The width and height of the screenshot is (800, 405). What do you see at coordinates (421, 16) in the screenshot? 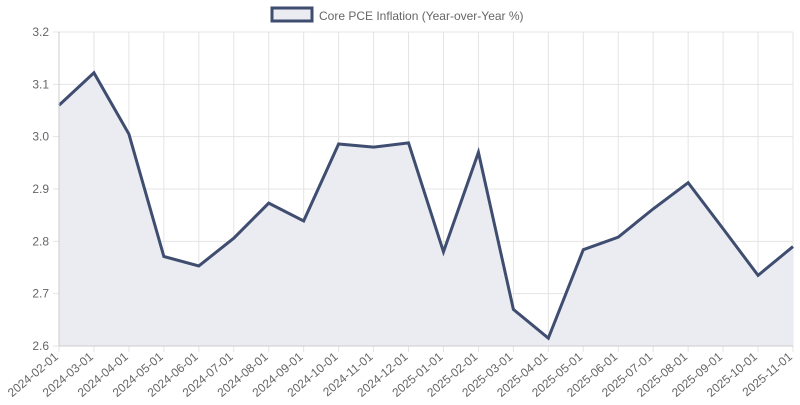
I see `legend-label: Core PCE Inflation (Year-over-Year %)` at bounding box center [421, 16].